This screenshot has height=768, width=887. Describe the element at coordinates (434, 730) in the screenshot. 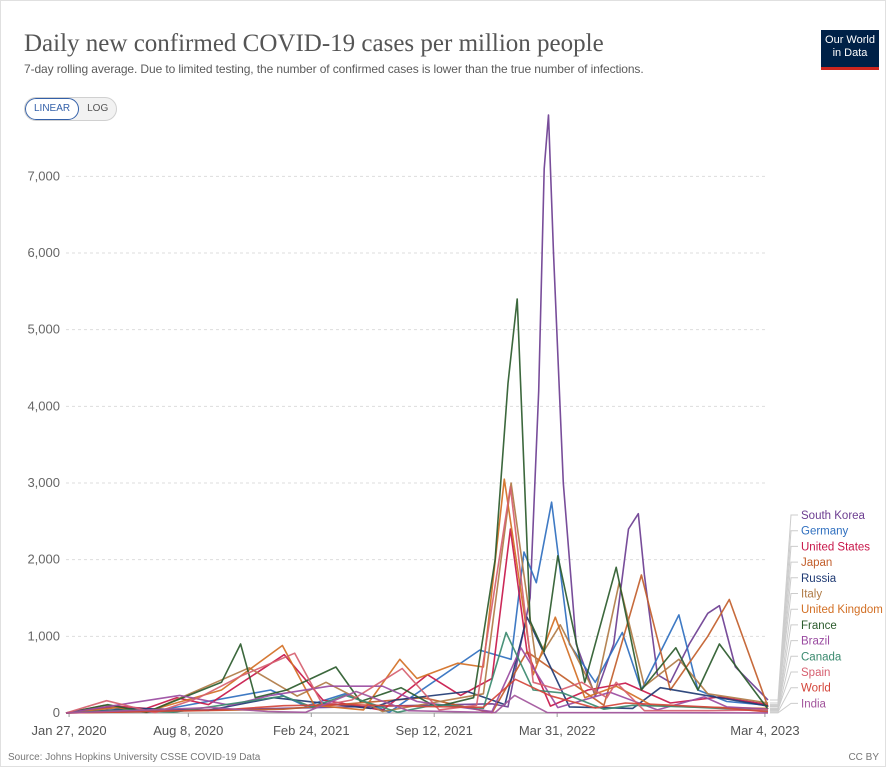

I see `x-tick-label: Sep 12, 2021` at that location.